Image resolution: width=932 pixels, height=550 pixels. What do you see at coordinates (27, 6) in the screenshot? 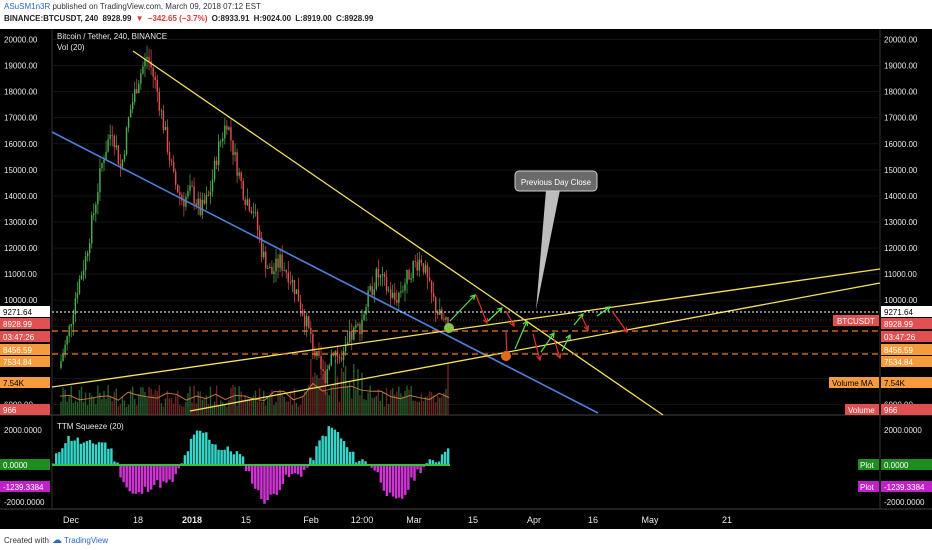
I see `author-link: ASuSM1n3R` at bounding box center [27, 6].